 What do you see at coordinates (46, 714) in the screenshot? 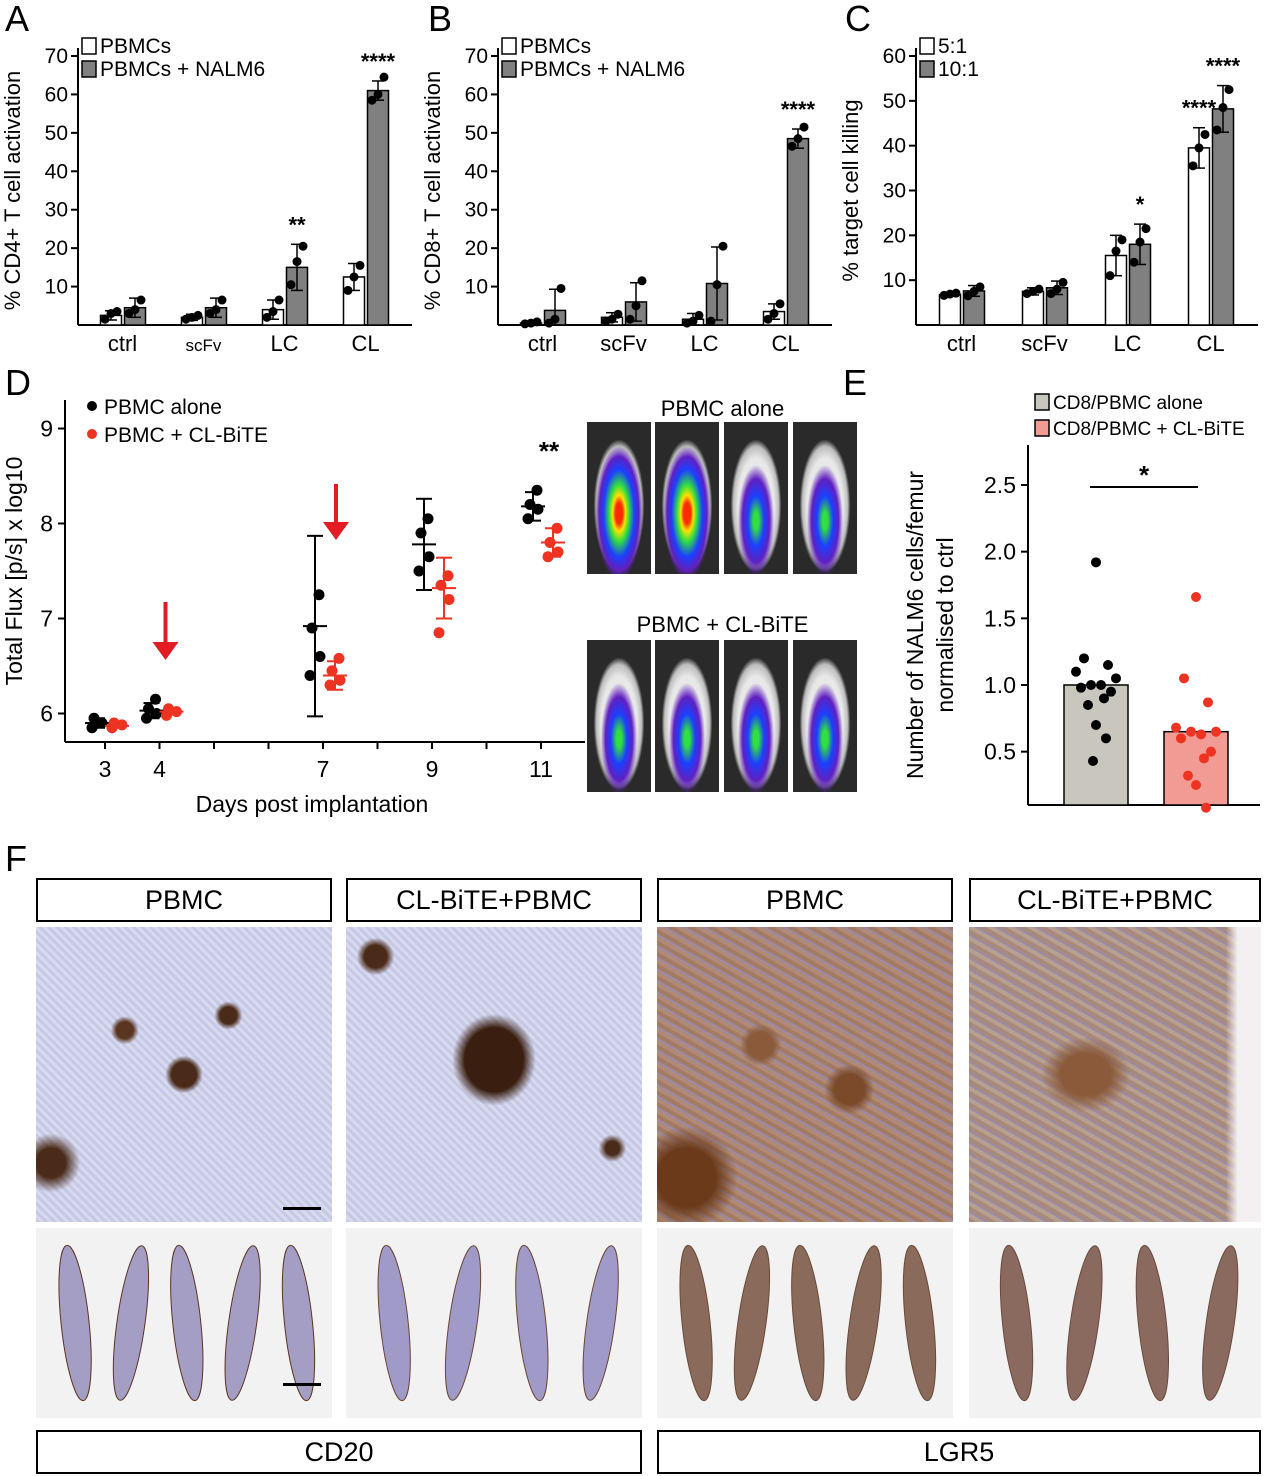
I see `y-tick-label: 6` at bounding box center [46, 714].